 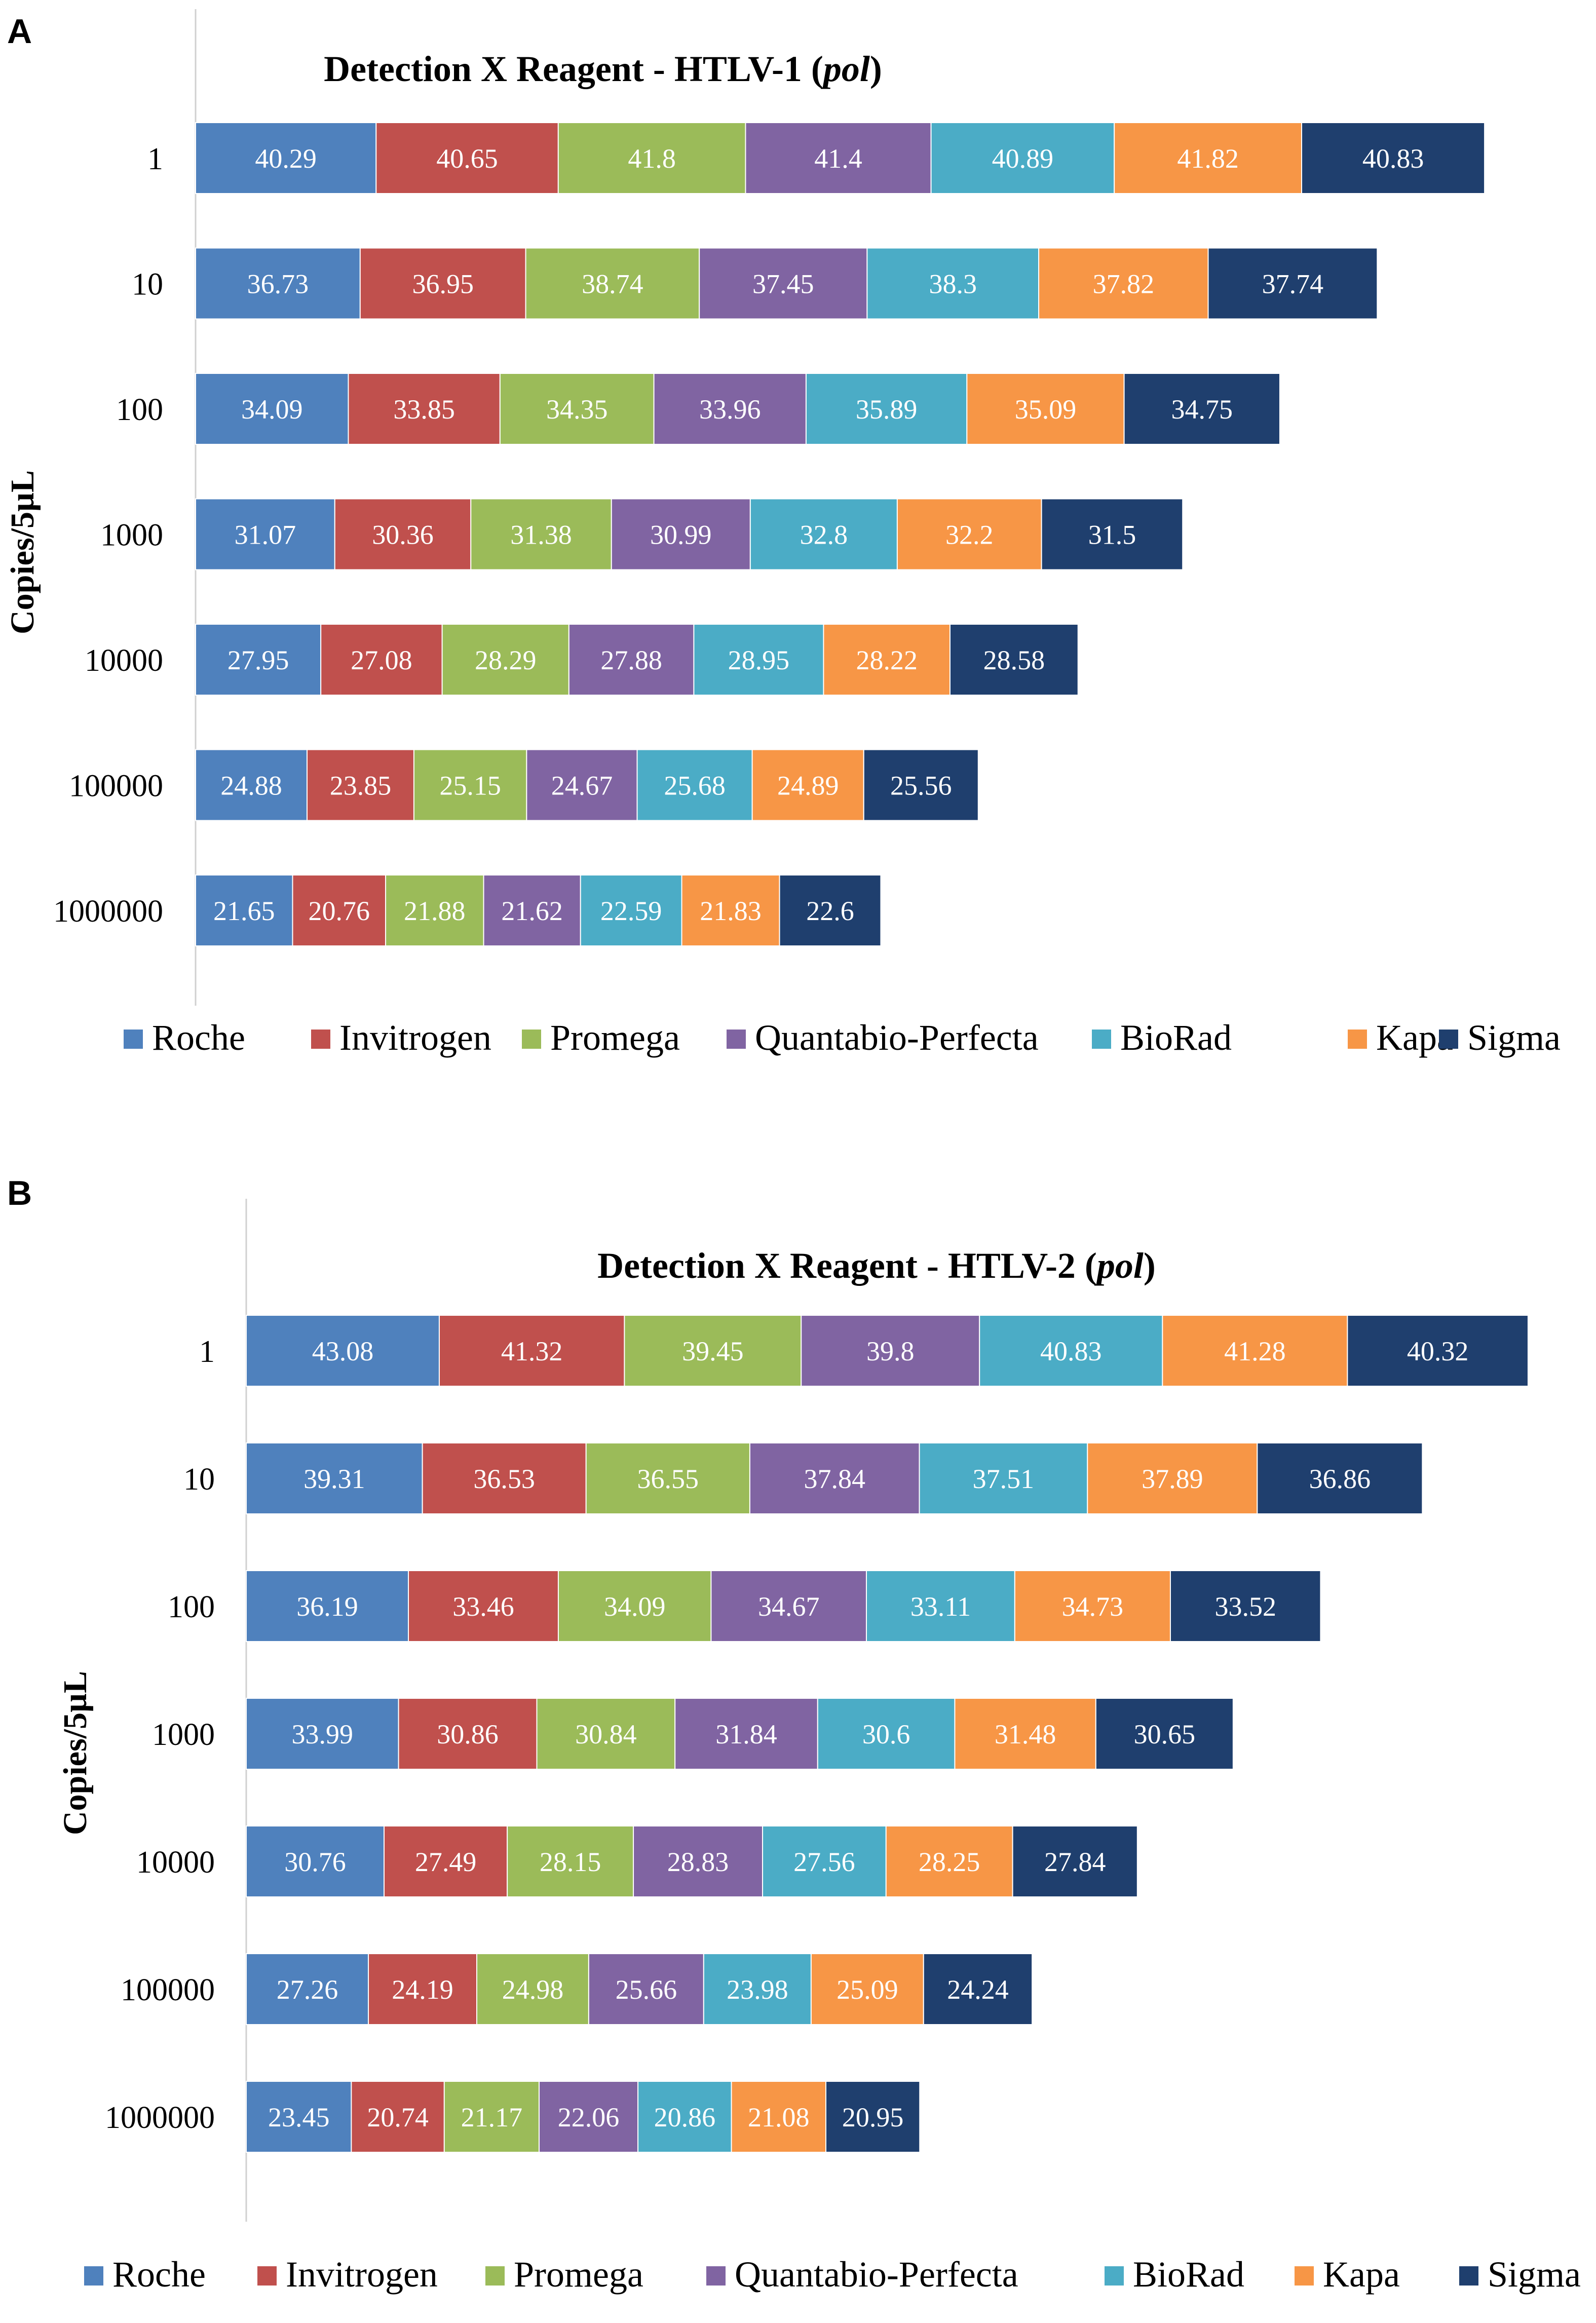 I want to click on data-label: 31.07, so click(x=265, y=535).